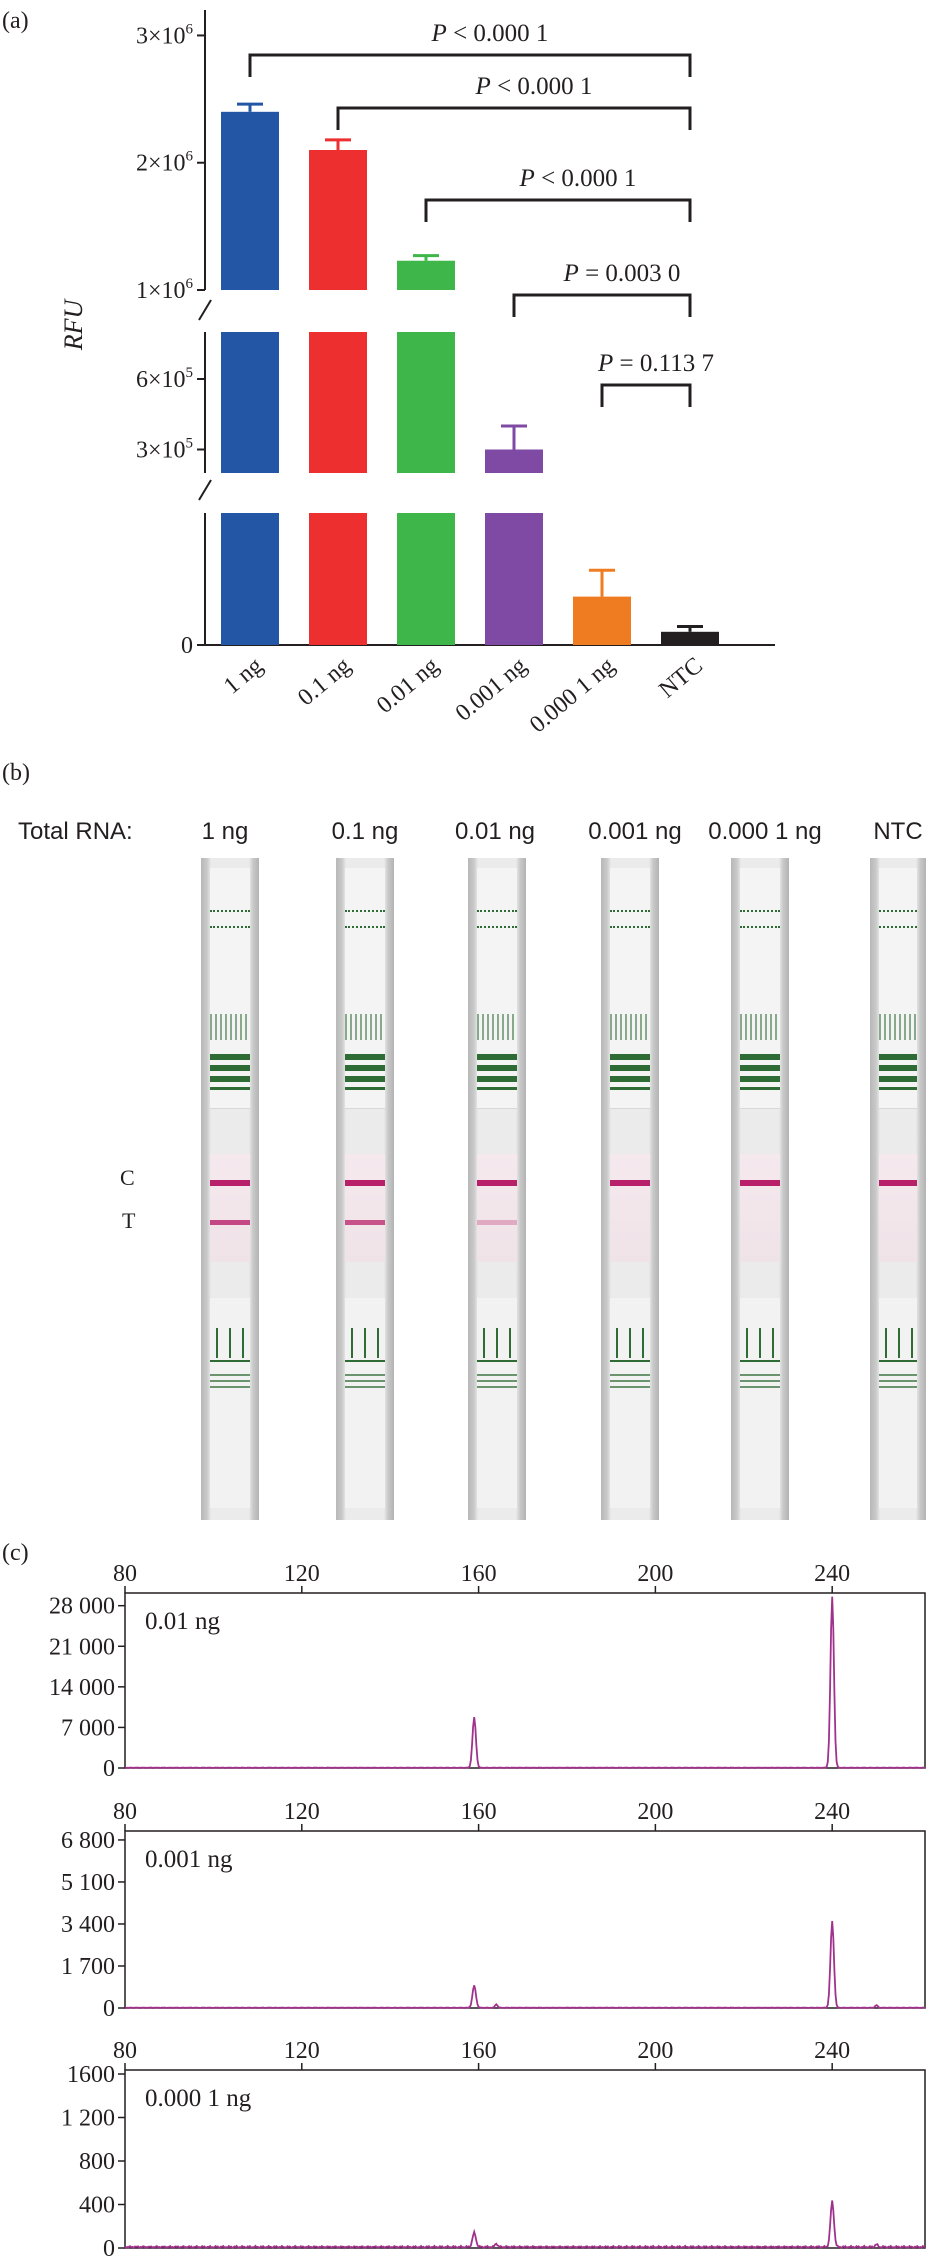 The image size is (949, 2267). Describe the element at coordinates (898, 831) in the screenshot. I see `strip-label: NTC` at that location.